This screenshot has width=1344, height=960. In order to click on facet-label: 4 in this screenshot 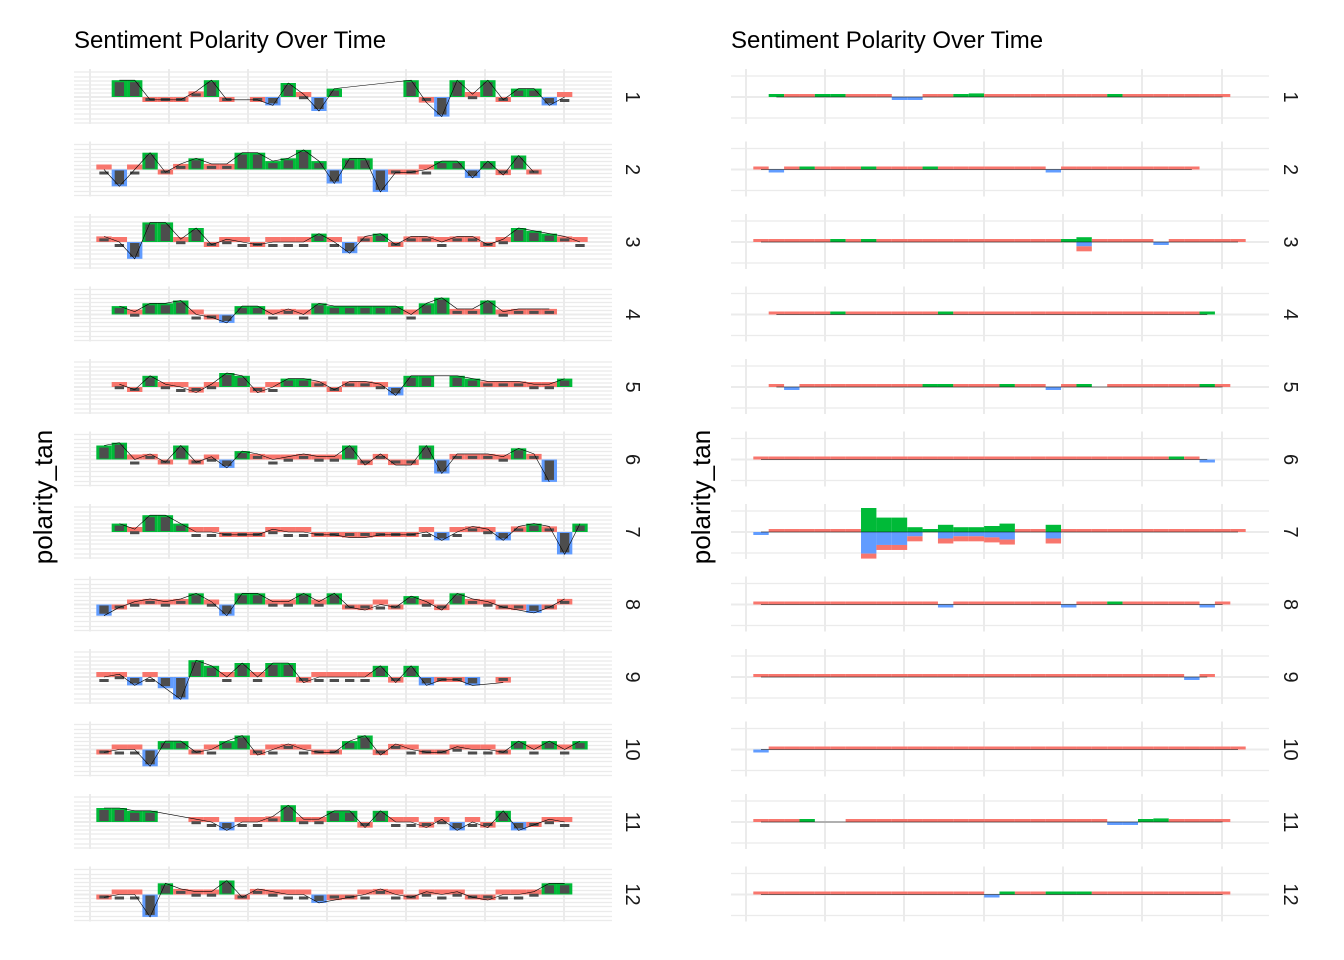, I will do `click(632, 314)`.